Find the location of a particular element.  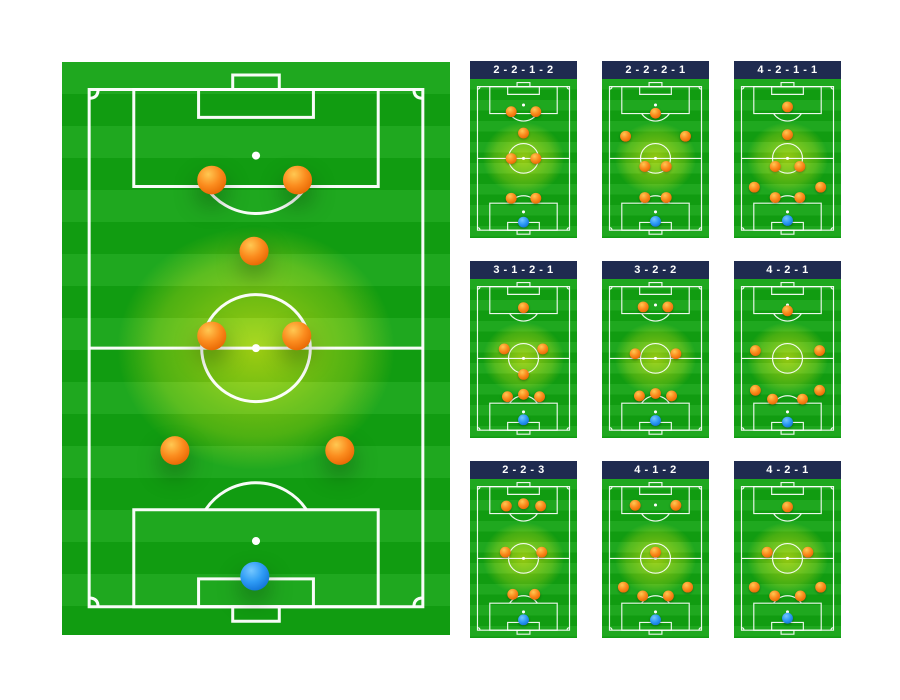

formation-card: 2 - 2 - 3 is located at coordinates (523, 549).